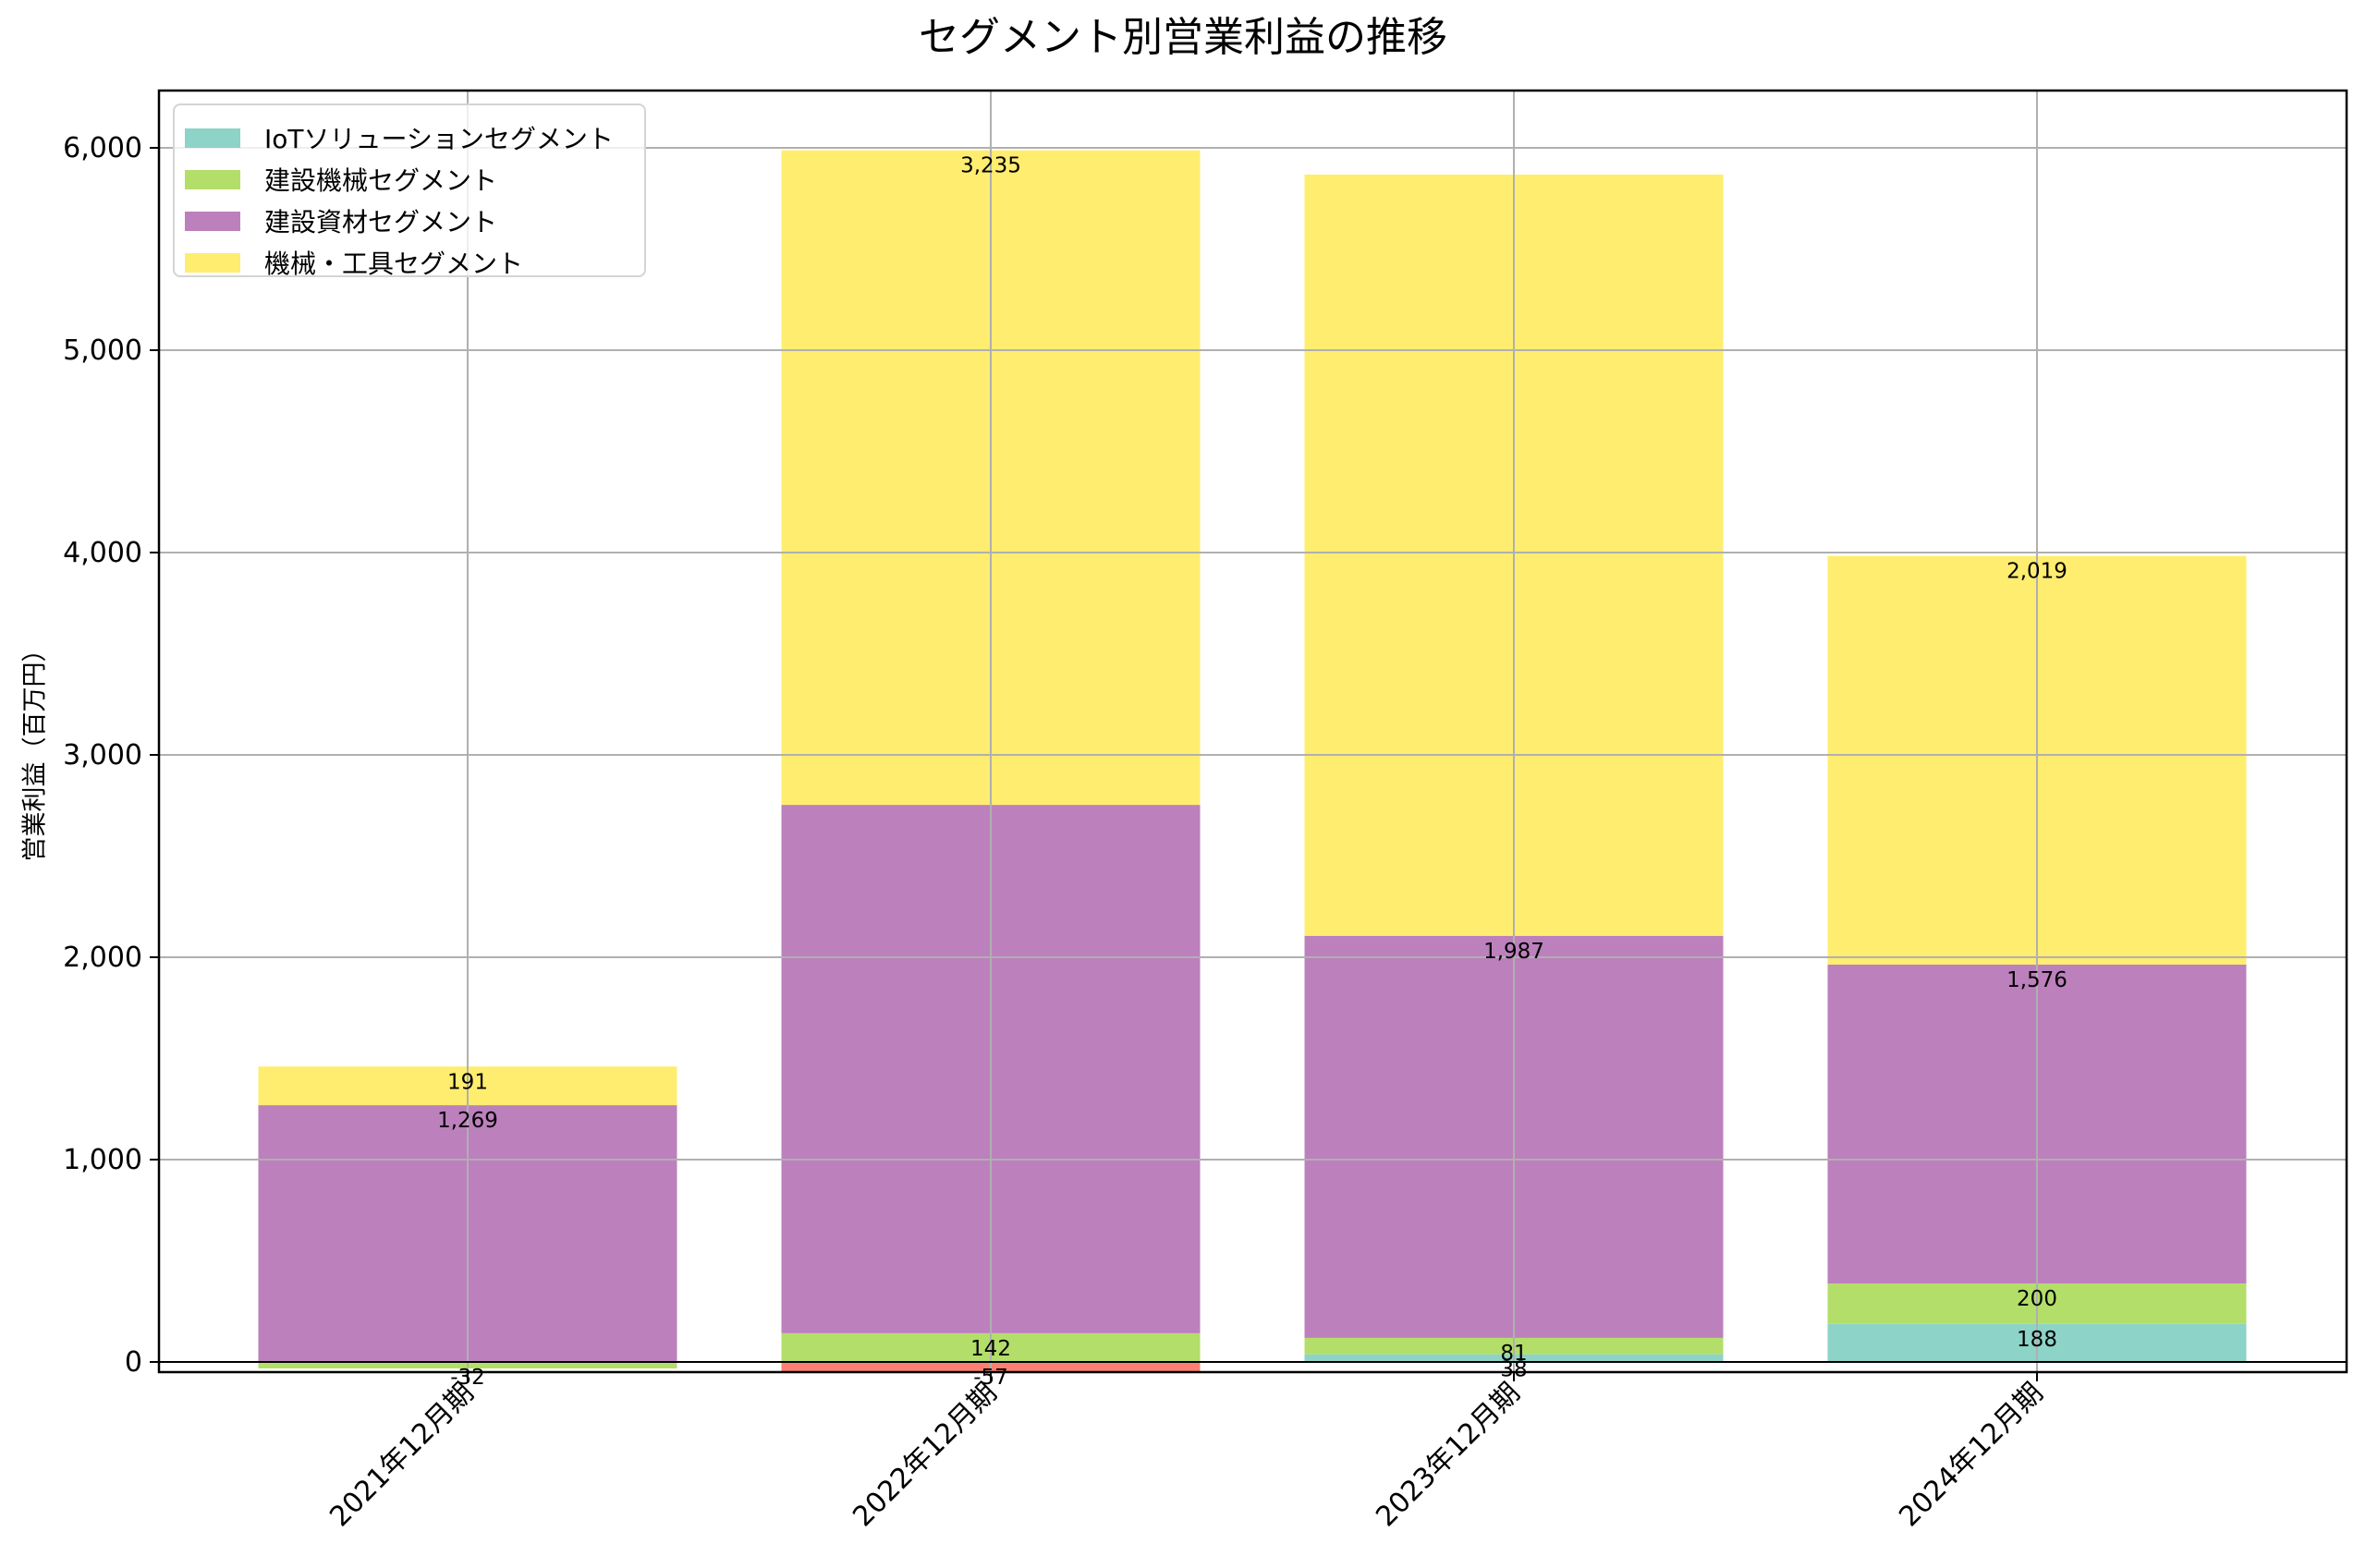 This screenshot has height=1568, width=2366. I want to click on y-tick-label: 4,000, so click(102, 553).